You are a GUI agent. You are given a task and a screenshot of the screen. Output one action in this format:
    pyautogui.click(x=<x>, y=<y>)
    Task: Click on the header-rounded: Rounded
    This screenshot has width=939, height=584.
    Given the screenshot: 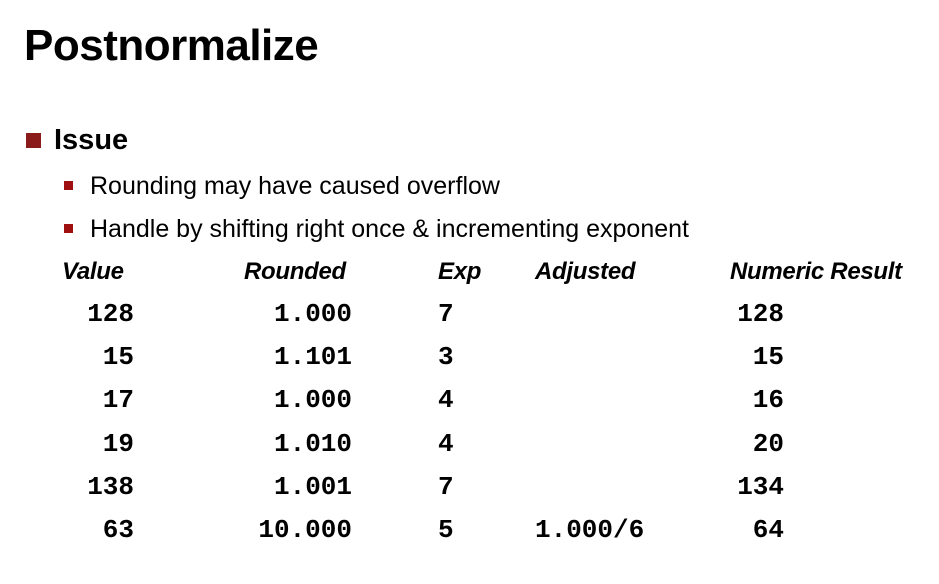 What is the action you would take?
    pyautogui.click(x=295, y=271)
    